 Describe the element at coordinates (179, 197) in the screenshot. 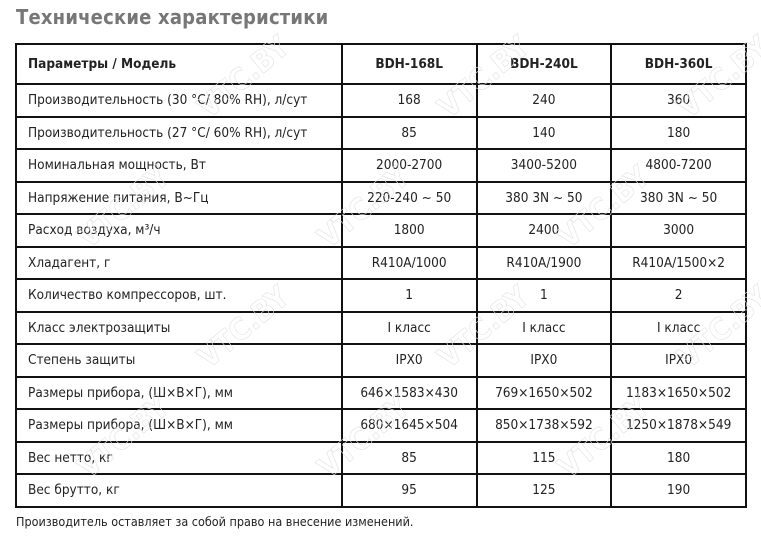

I see `parameter-cell: Напряжение питания, В~Гц` at that location.